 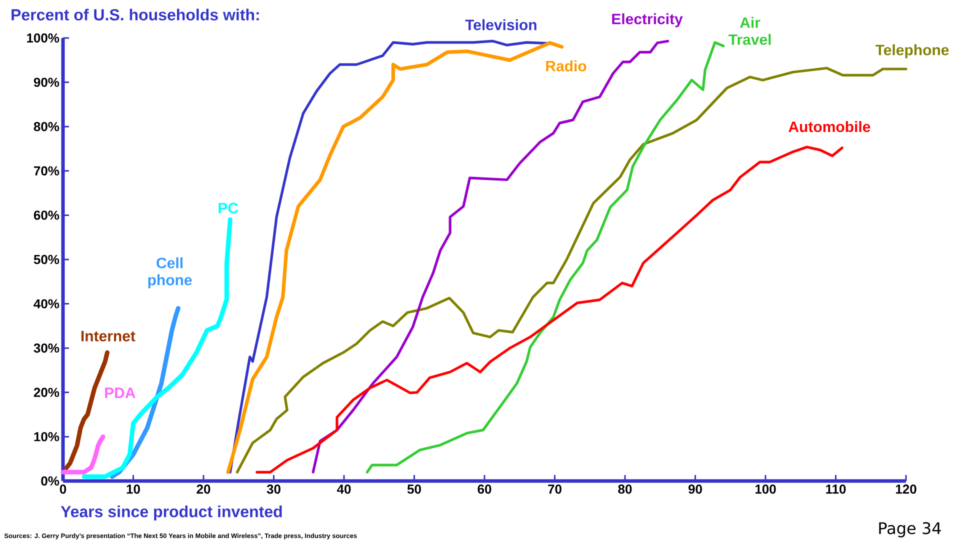 What do you see at coordinates (647, 20) in the screenshot?
I see `series-label: Electricity` at bounding box center [647, 20].